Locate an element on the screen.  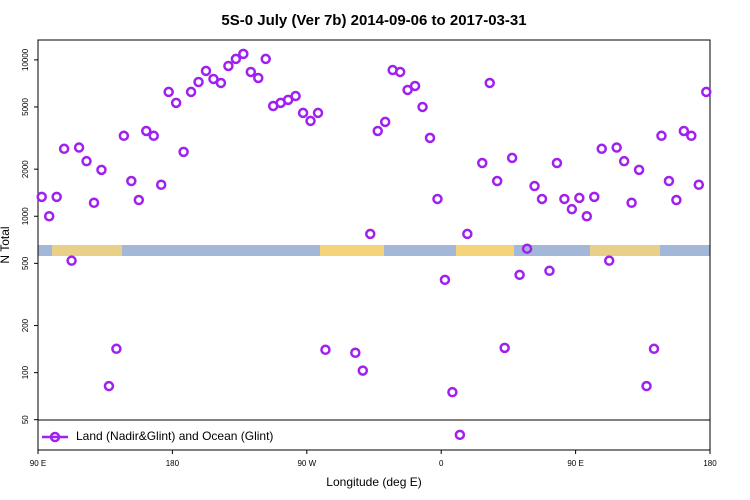
y-tick-label: 10000 is located at coordinates (25, 59).